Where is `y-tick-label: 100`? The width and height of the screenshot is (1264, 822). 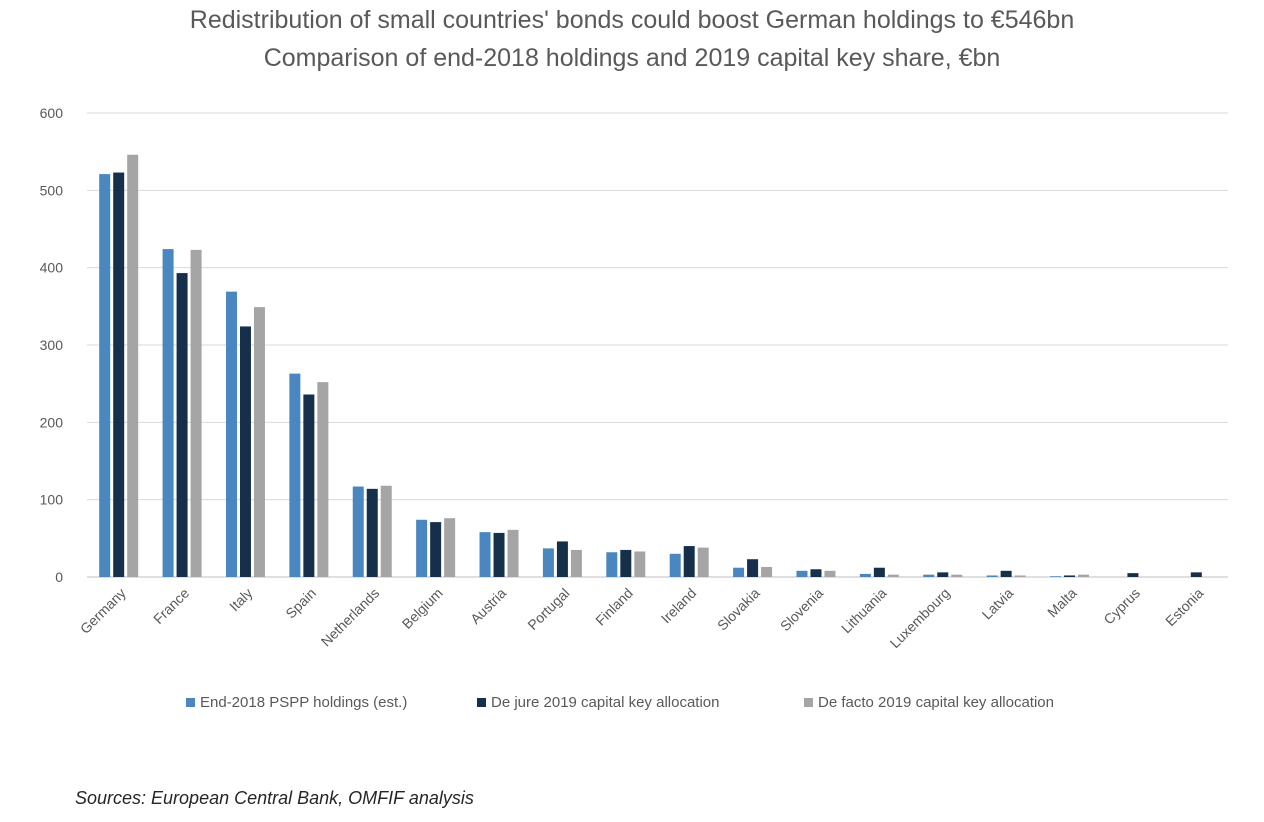 y-tick-label: 100 is located at coordinates (52, 500).